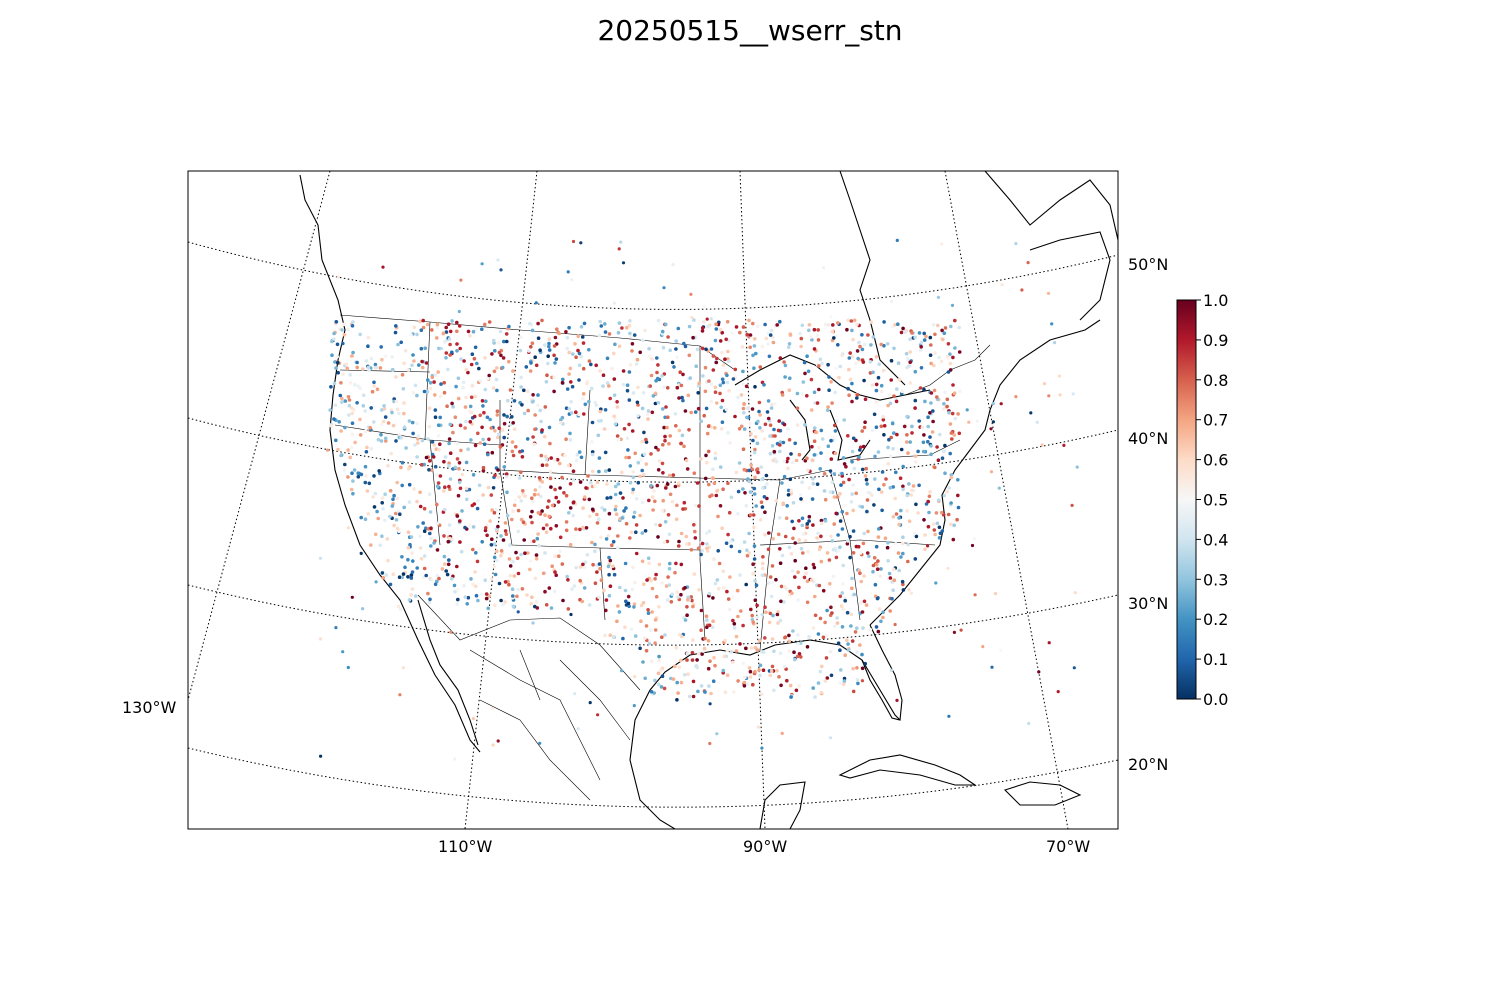 The height and width of the screenshot is (1000, 1500). Describe the element at coordinates (1215, 500) in the screenshot. I see `colorbar-tick-label: 0.5` at that location.